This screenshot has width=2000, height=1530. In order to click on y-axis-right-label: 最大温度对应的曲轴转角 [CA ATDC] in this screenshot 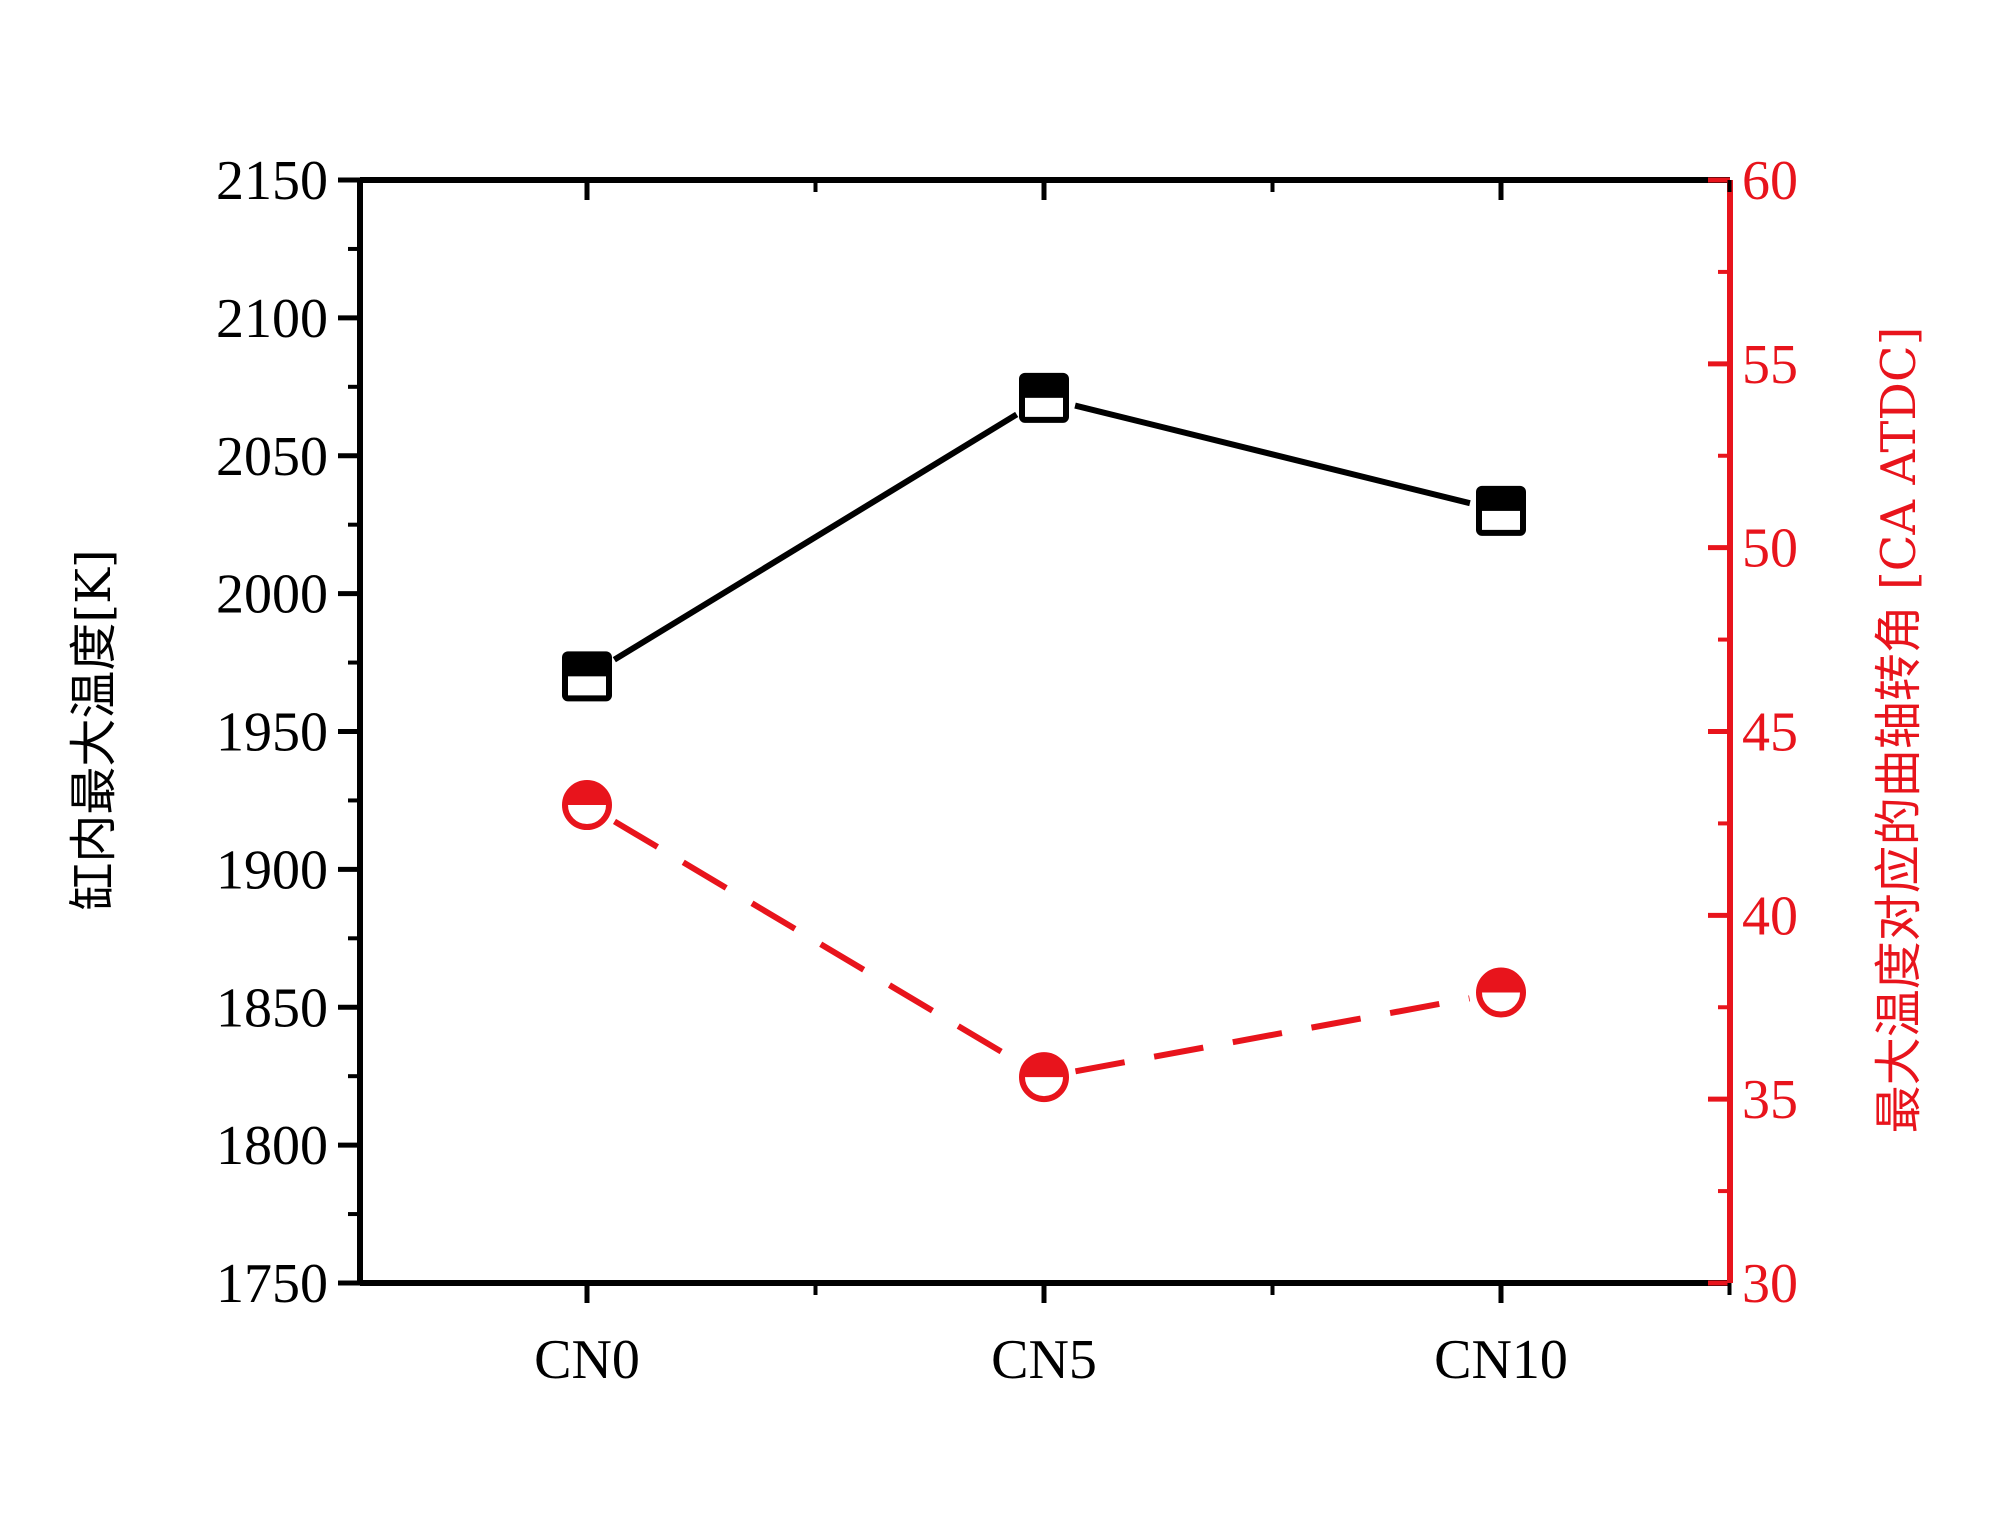, I will do `click(1899, 730)`.